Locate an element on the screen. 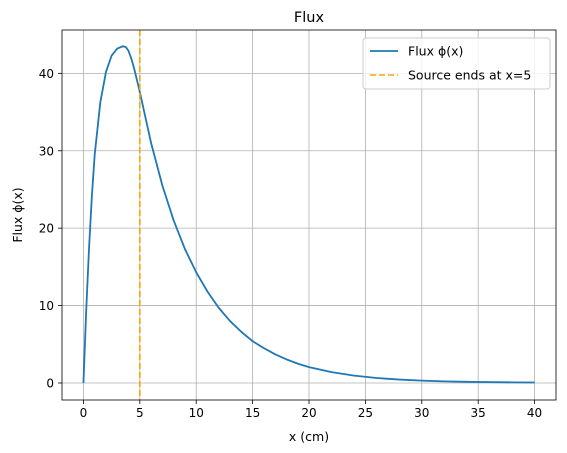  y-axis-label: Flux ϕ(x) is located at coordinates (17, 214).